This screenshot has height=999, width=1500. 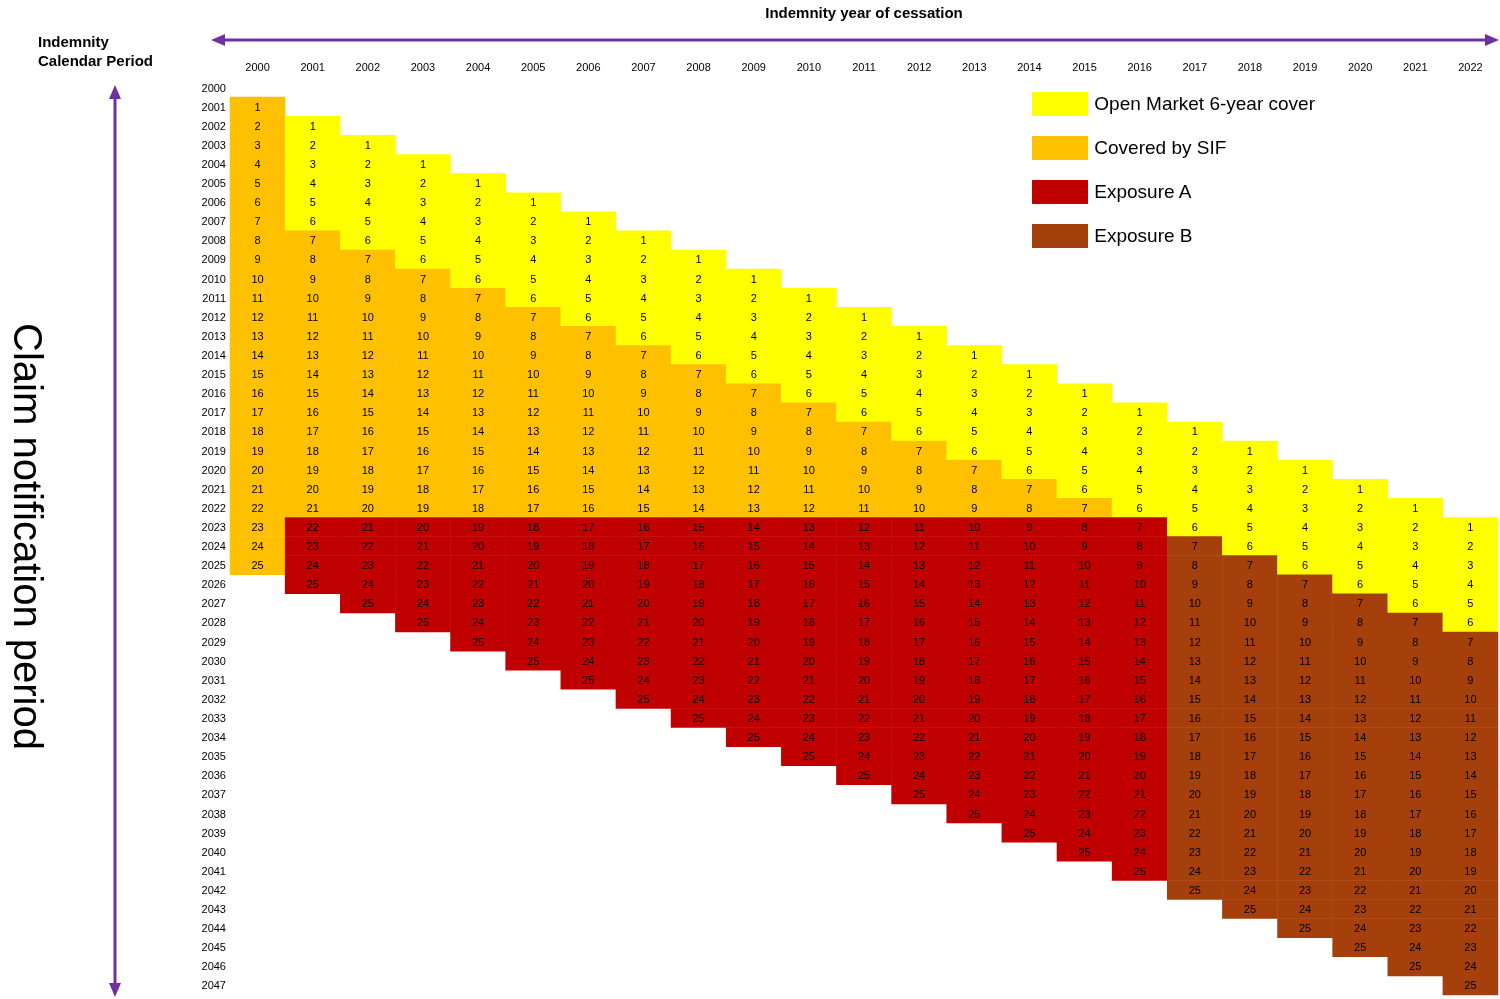 What do you see at coordinates (753, 737) in the screenshot?
I see `data-label: 25` at bounding box center [753, 737].